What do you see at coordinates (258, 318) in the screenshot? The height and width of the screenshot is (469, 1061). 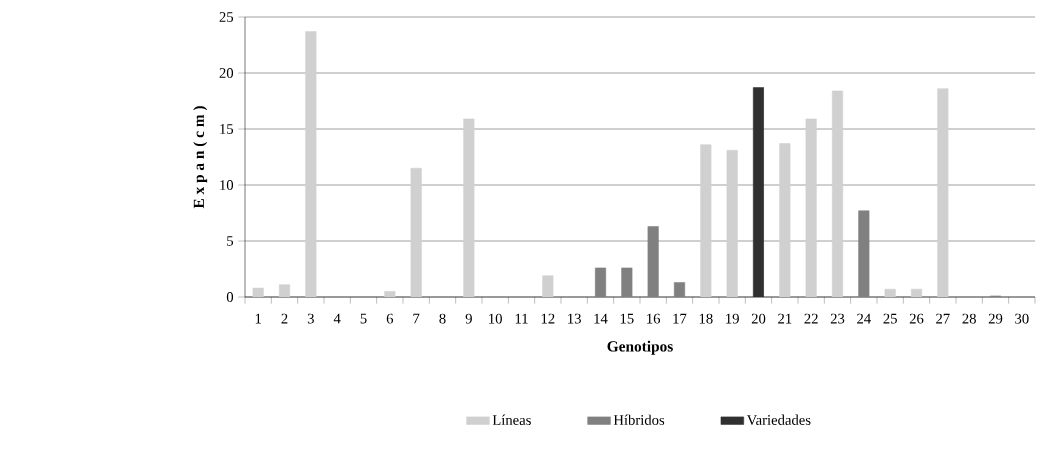 I see `x-tick-label: 1` at bounding box center [258, 318].